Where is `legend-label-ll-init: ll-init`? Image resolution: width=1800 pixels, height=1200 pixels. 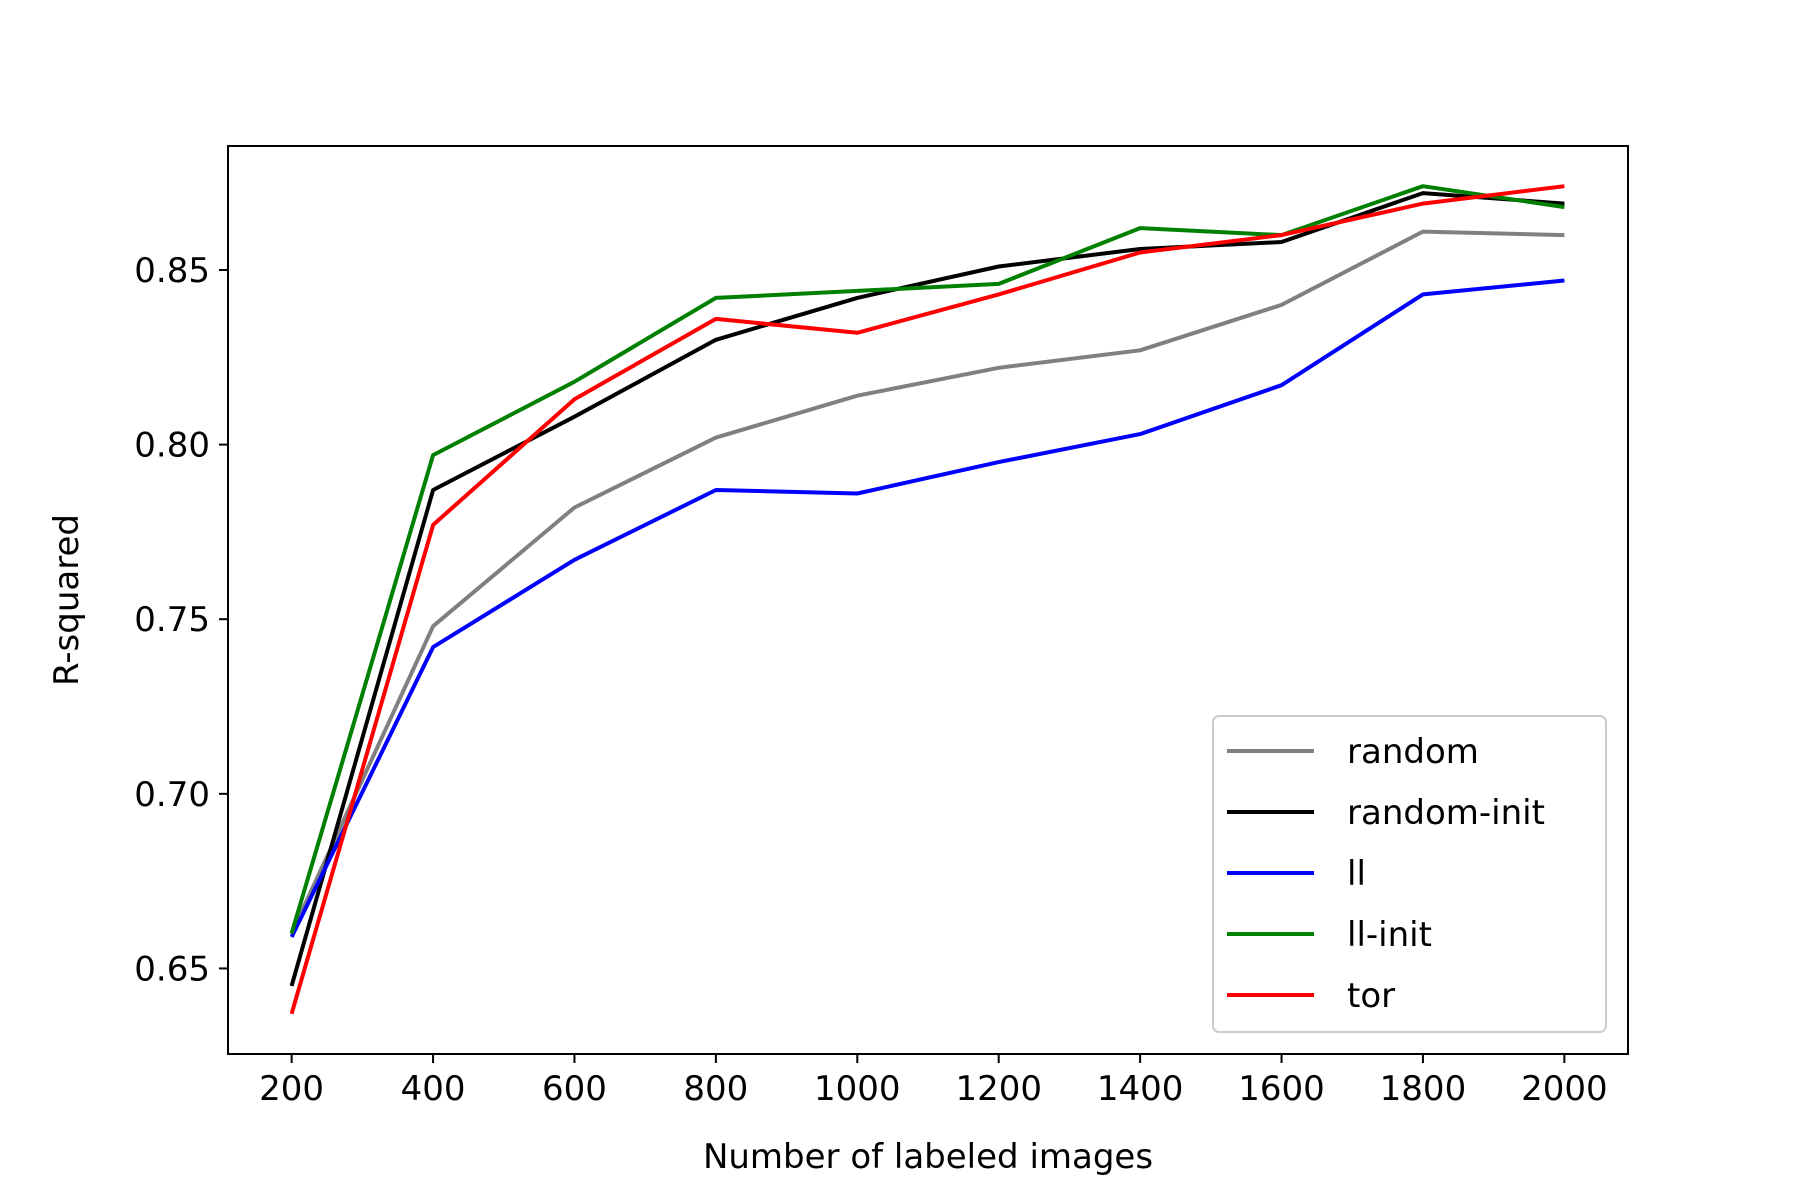 legend-label-ll-init: ll-init is located at coordinates (1389, 935).